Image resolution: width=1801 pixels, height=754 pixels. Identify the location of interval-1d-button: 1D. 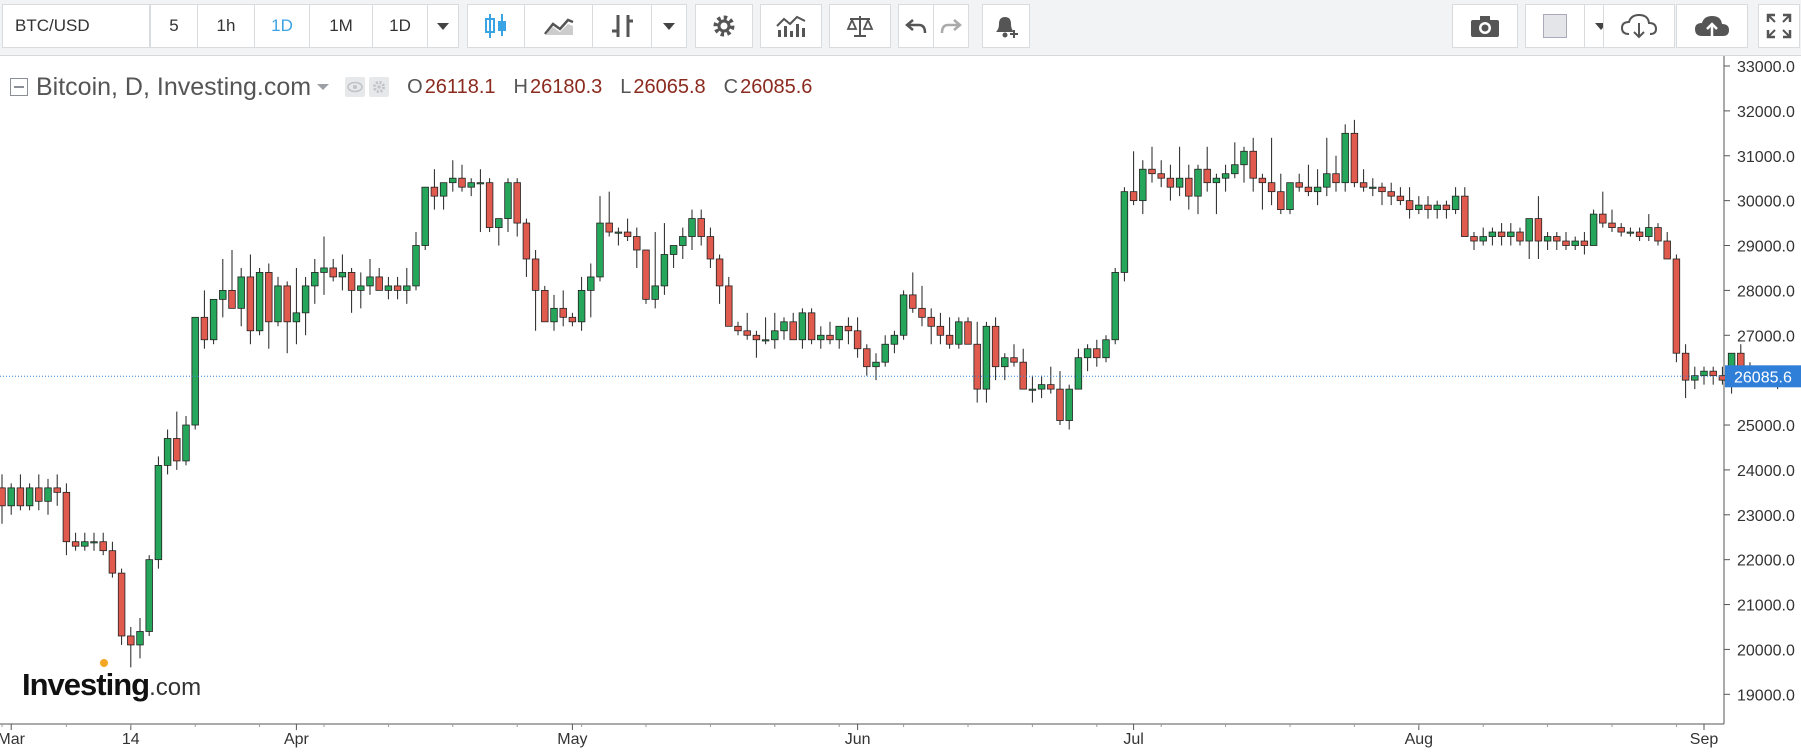
(282, 26).